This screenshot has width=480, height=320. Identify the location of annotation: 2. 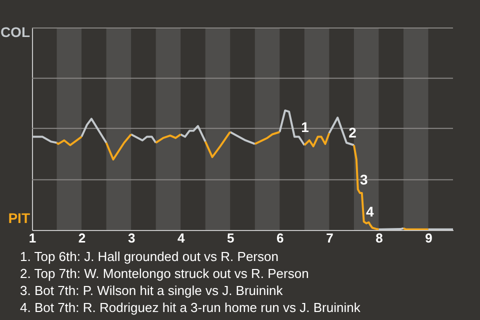
(352, 132).